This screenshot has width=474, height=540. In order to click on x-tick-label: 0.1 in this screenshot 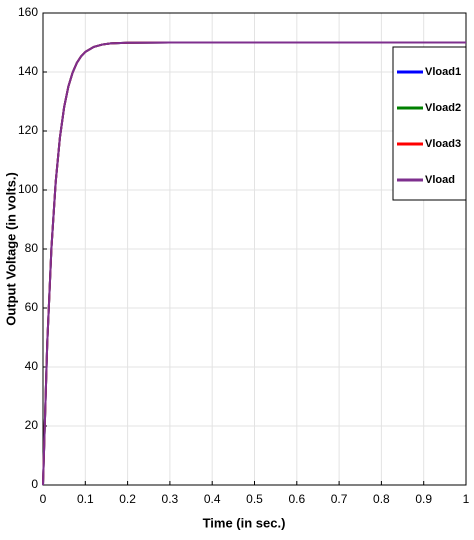, I will do `click(85, 499)`.